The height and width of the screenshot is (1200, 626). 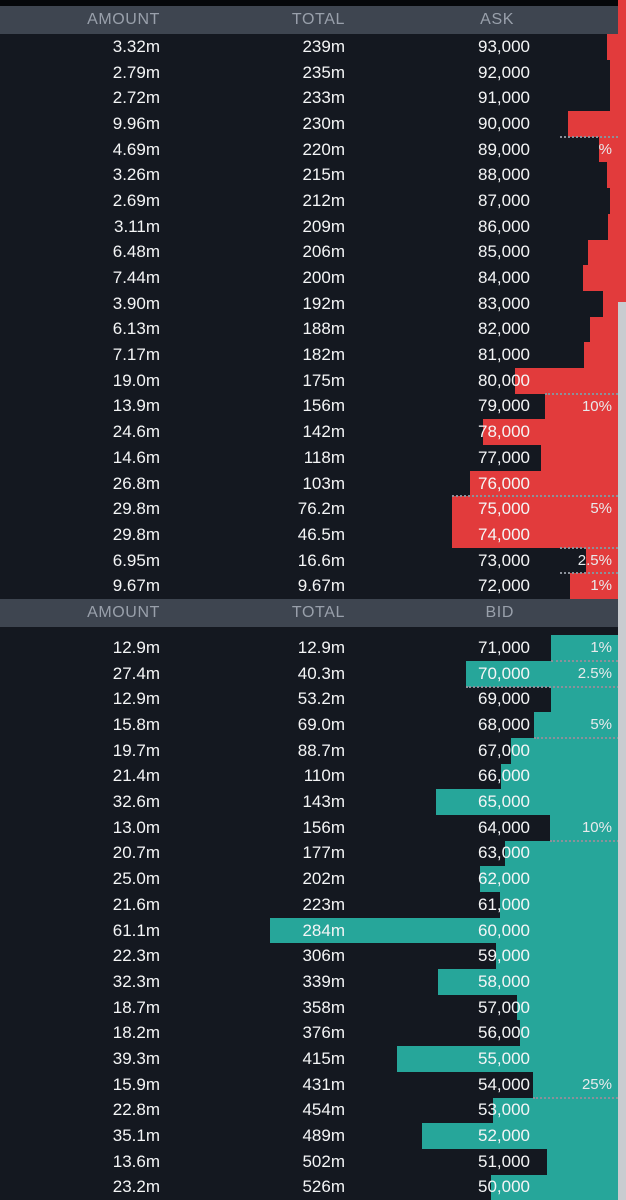 I want to click on ask-order-book-row: 6.13m 188m 82,000, so click(x=313, y=329).